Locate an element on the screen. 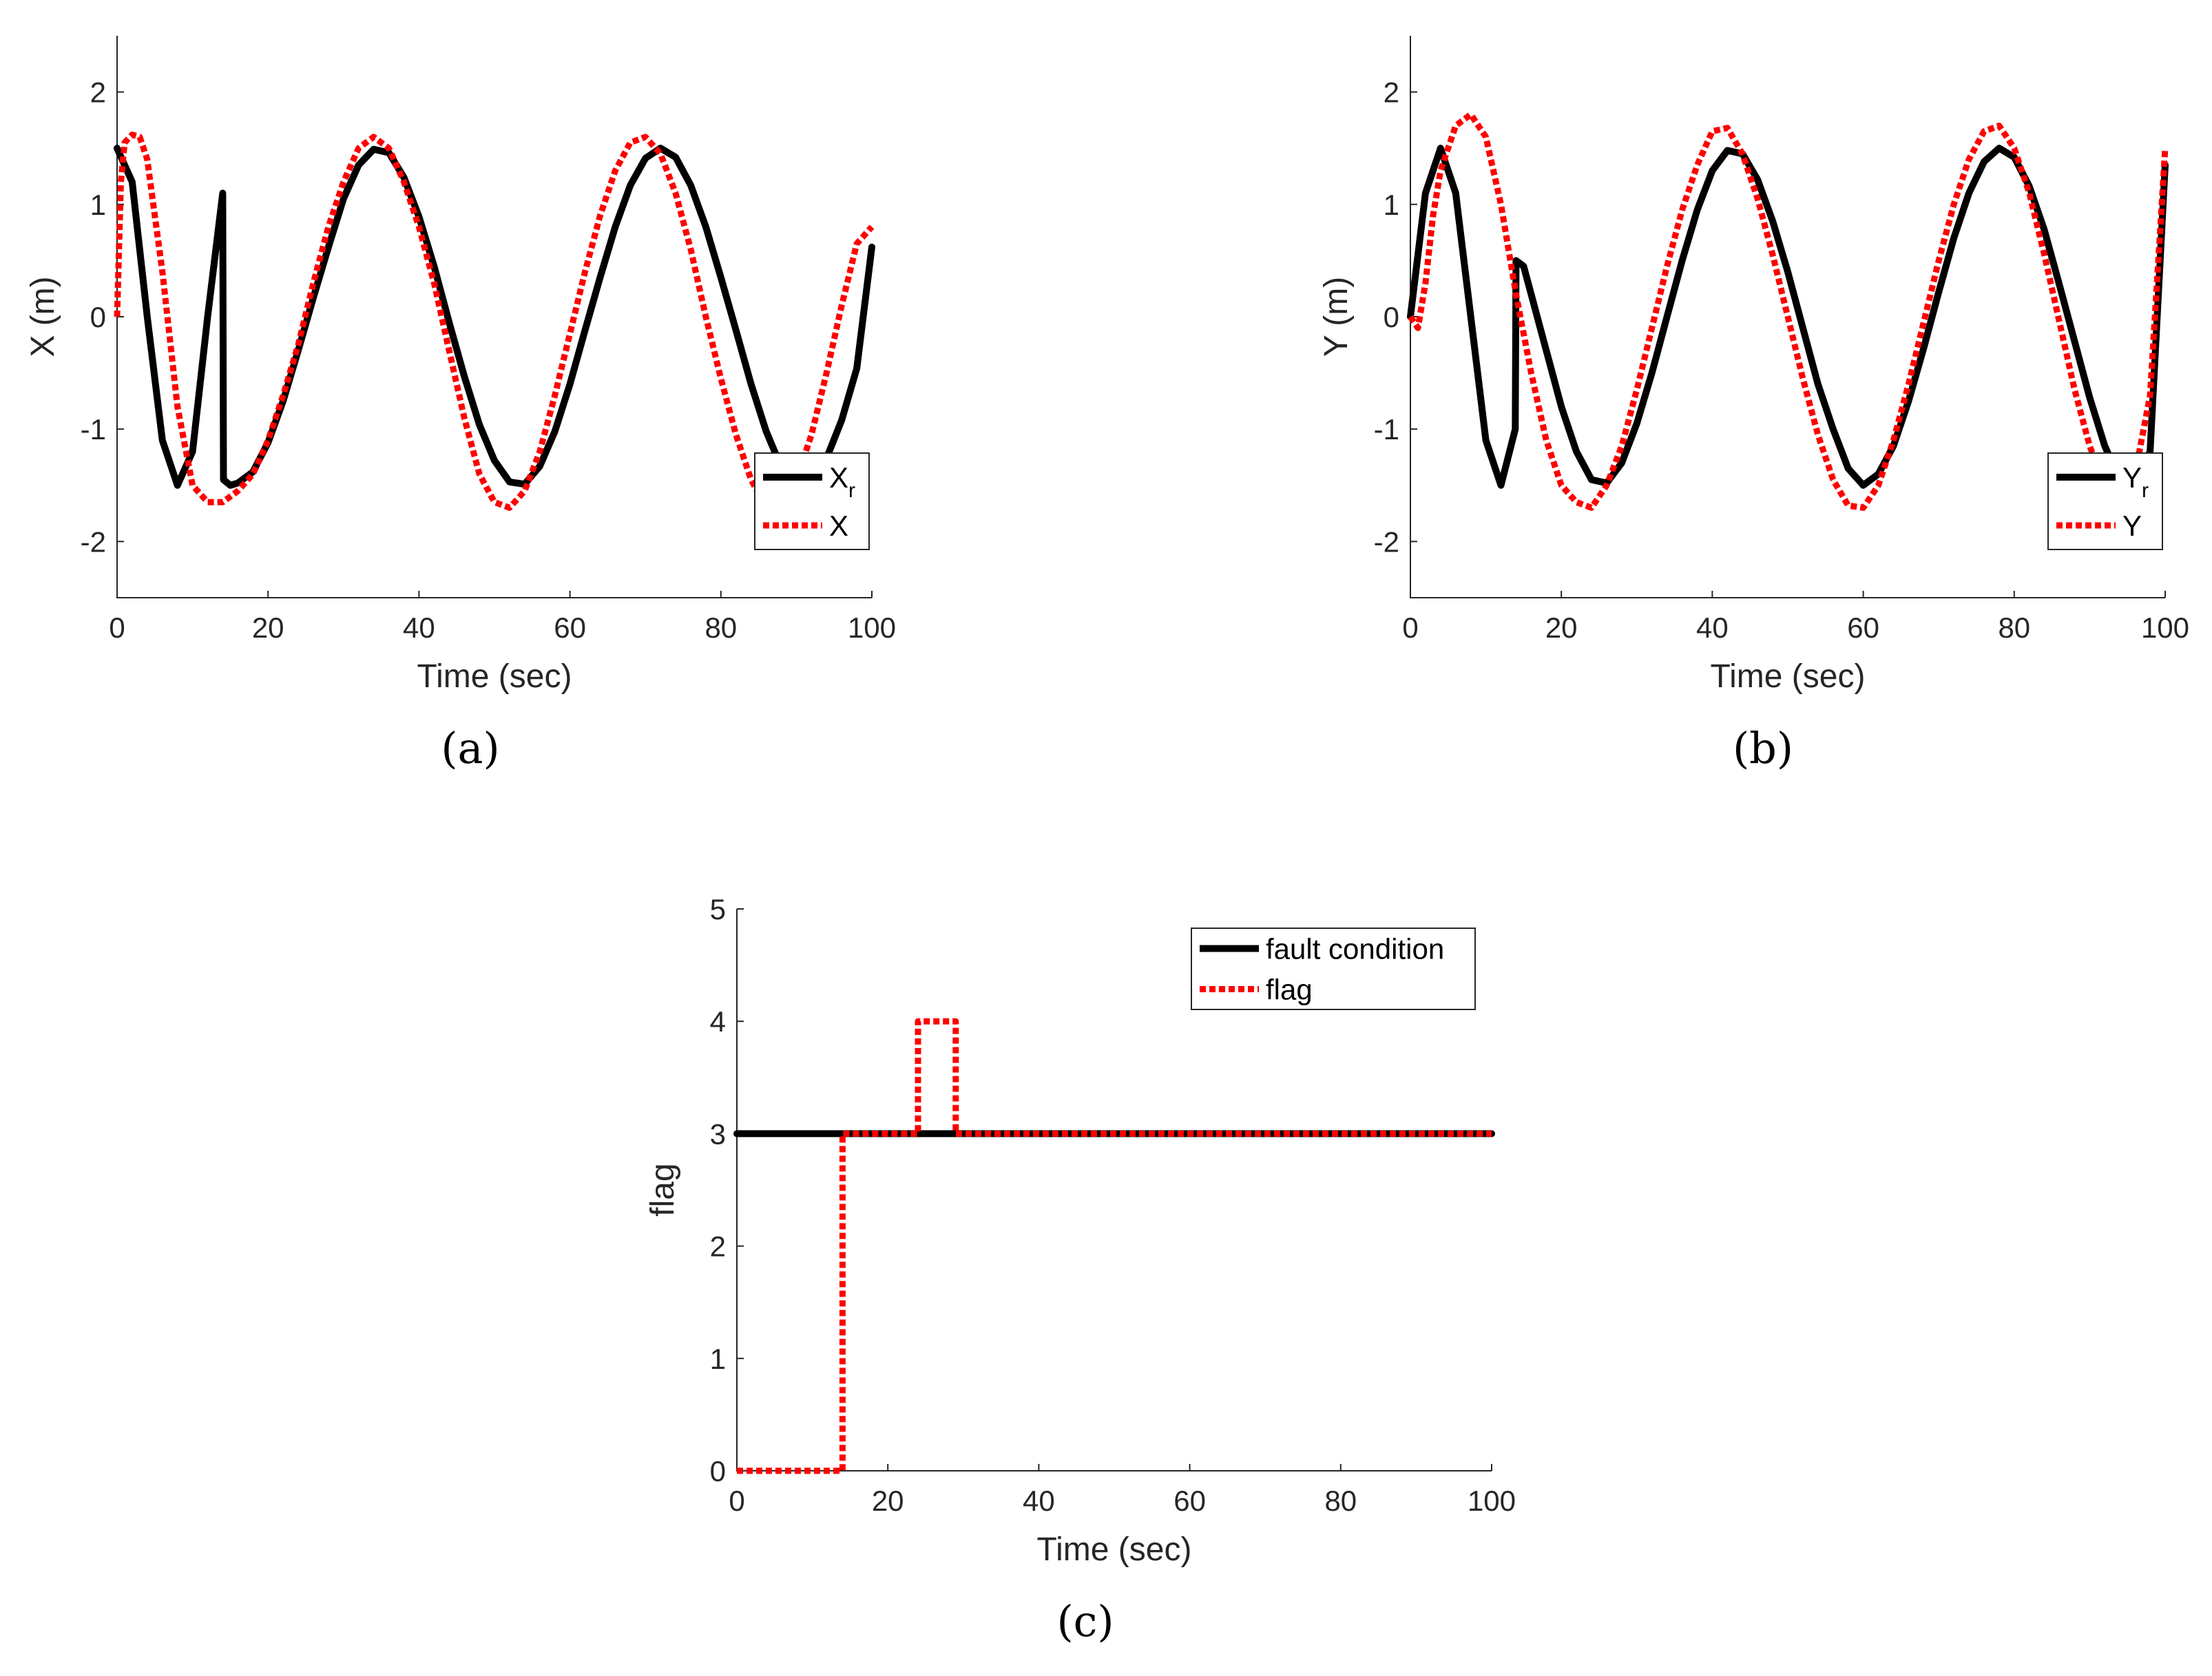 This screenshot has height=1676, width=2212. chart-3-xtick-label: 20 is located at coordinates (888, 1501).